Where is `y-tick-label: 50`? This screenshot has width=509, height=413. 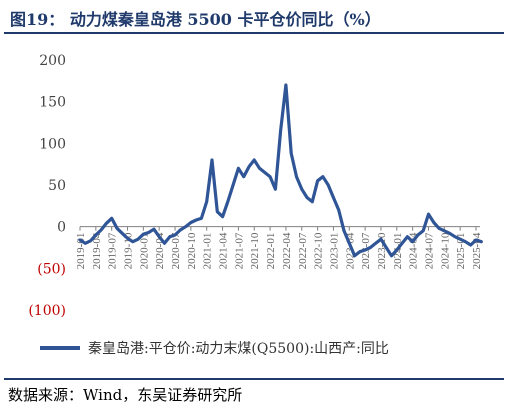 y-tick-label: 50 is located at coordinates (57, 186).